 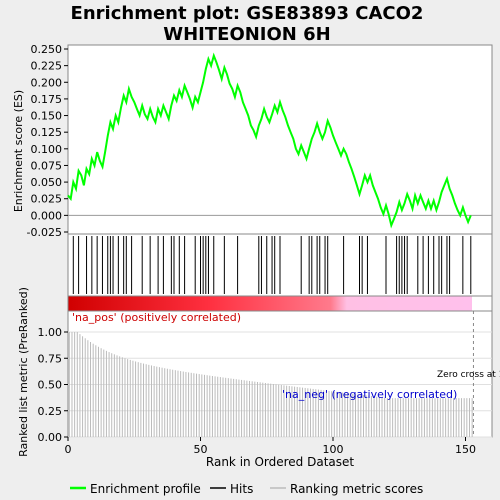 What do you see at coordinates (241, 489) in the screenshot?
I see `legend-hits-label: Hits` at bounding box center [241, 489].